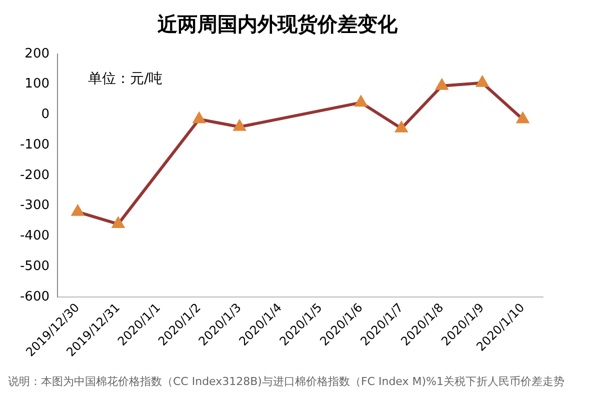 The height and width of the screenshot is (405, 591). Describe the element at coordinates (45, 114) in the screenshot. I see `y-tick-label: 0` at that location.